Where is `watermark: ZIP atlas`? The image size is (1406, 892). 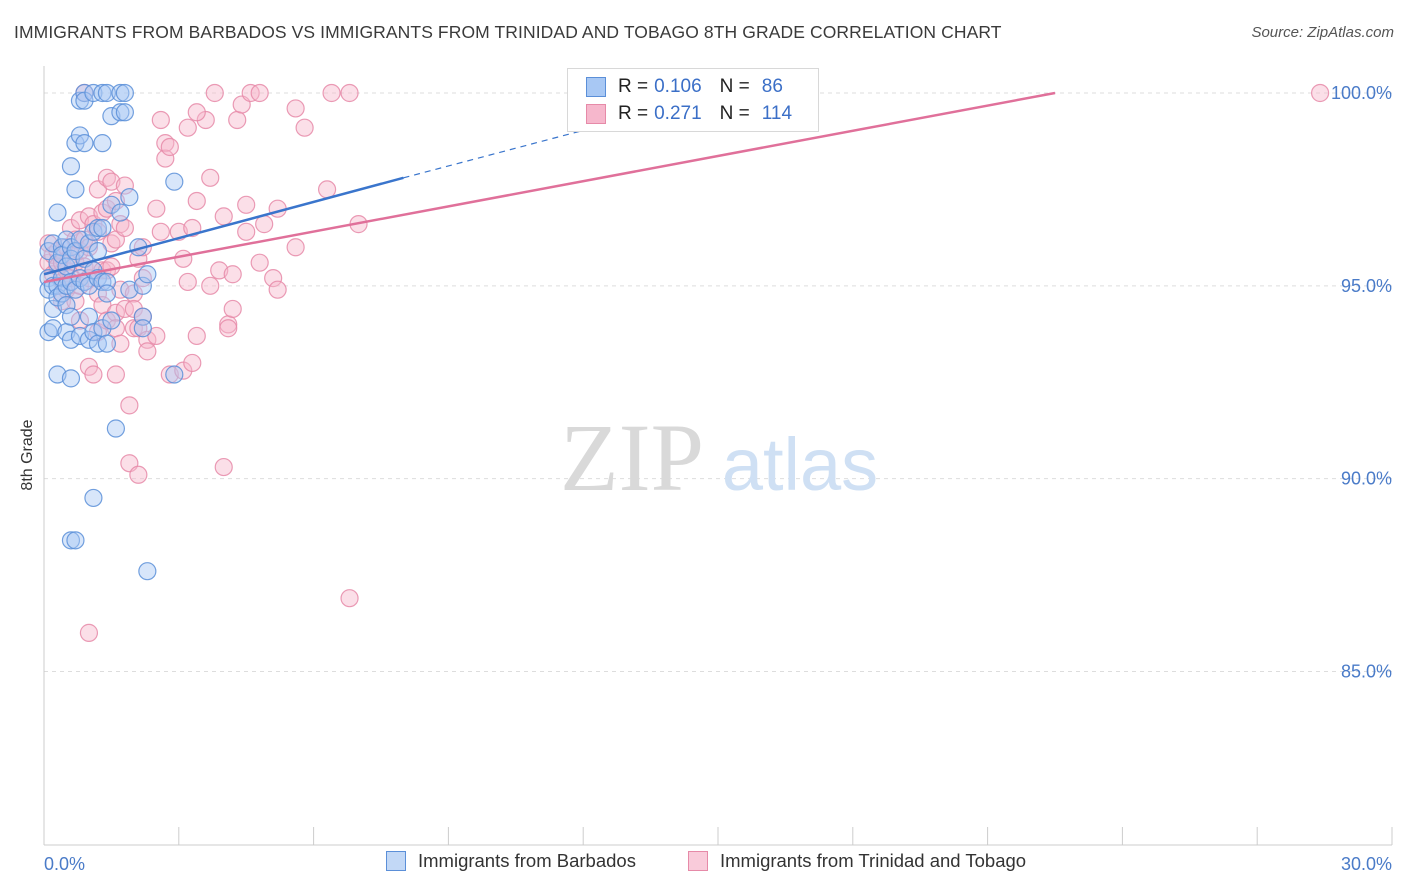
watermark: ZIP atlas is located at coordinates (719, 457).